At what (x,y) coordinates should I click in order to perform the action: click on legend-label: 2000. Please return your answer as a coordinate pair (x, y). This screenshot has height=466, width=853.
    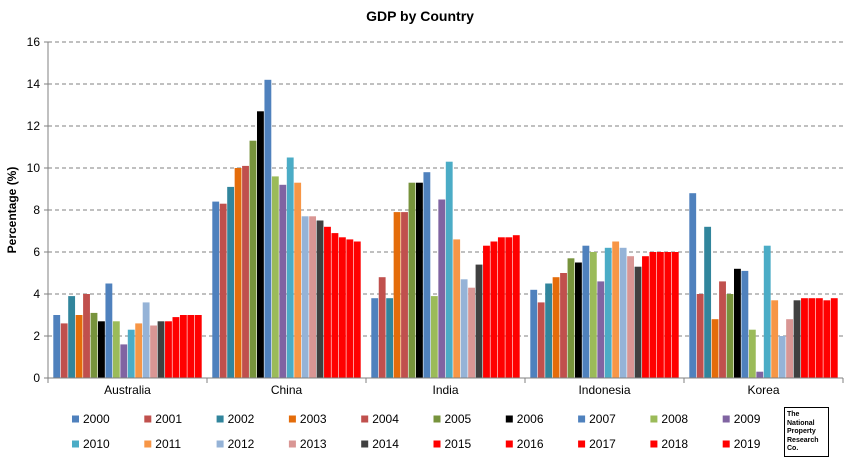
    Looking at the image, I should click on (96, 419).